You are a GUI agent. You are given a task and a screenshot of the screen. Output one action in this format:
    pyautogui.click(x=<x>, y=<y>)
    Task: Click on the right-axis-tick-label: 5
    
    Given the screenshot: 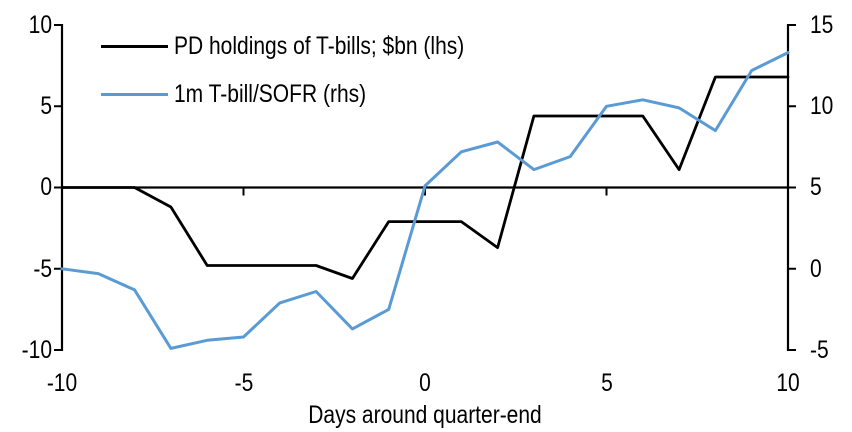 What is the action you would take?
    pyautogui.click(x=816, y=187)
    